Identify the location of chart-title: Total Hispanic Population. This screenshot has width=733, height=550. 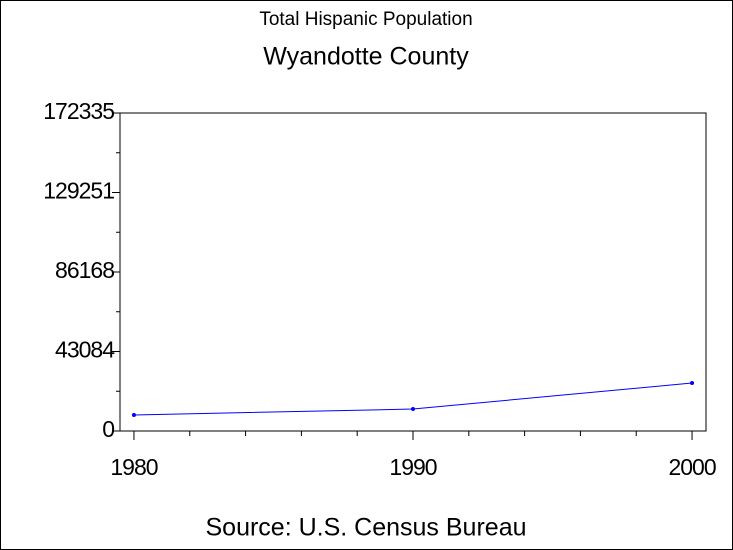
(365, 19).